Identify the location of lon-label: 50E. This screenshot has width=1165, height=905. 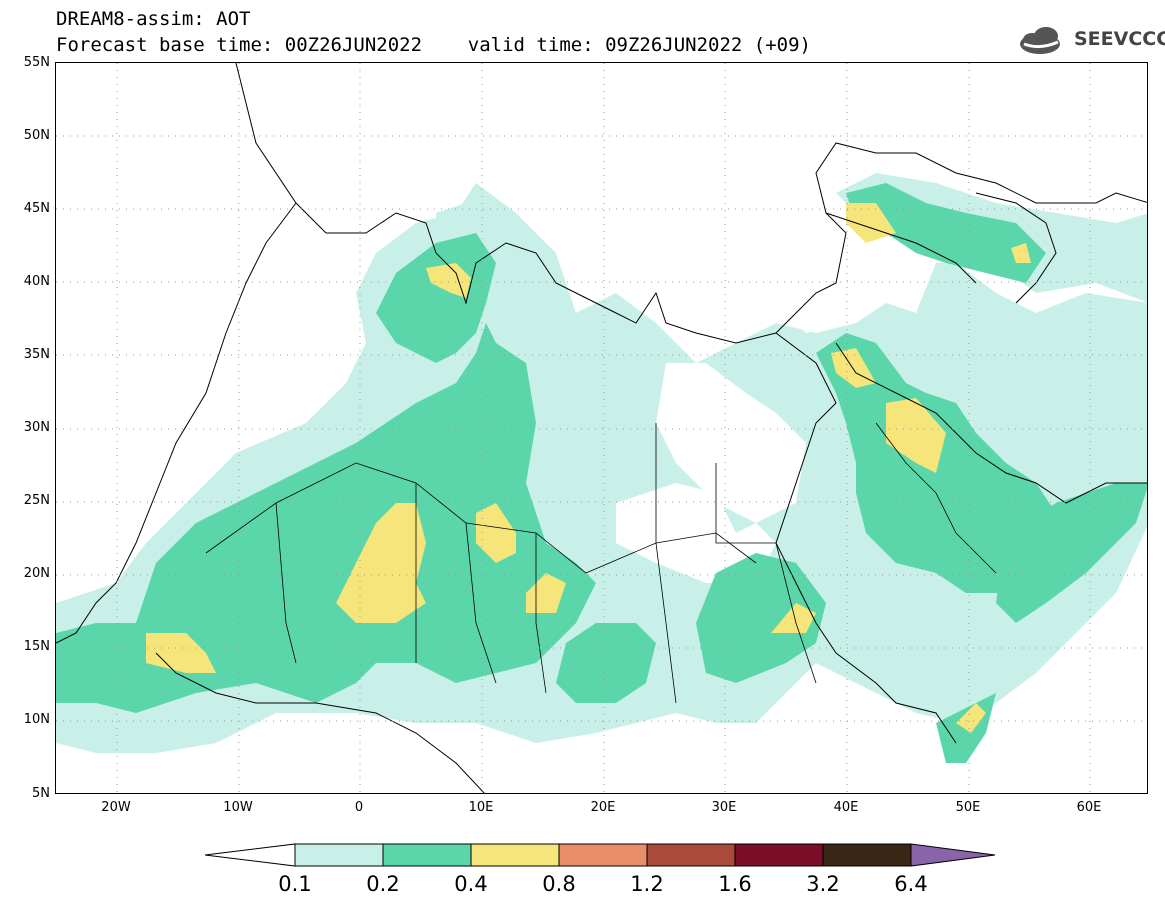
(968, 807).